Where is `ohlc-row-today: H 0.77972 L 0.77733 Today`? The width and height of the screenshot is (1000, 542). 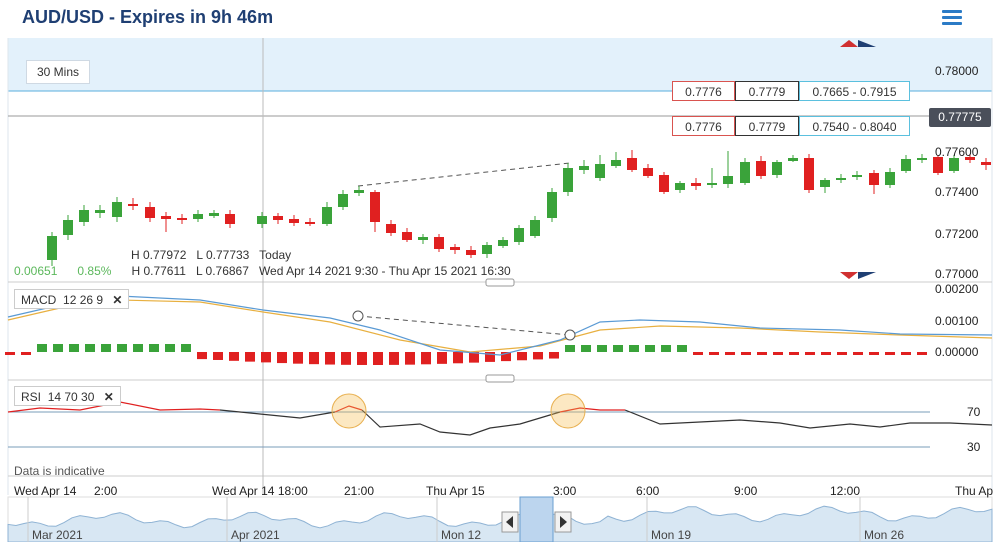
ohlc-row-today: H 0.77972 L 0.77733 Today is located at coordinates (211, 255).